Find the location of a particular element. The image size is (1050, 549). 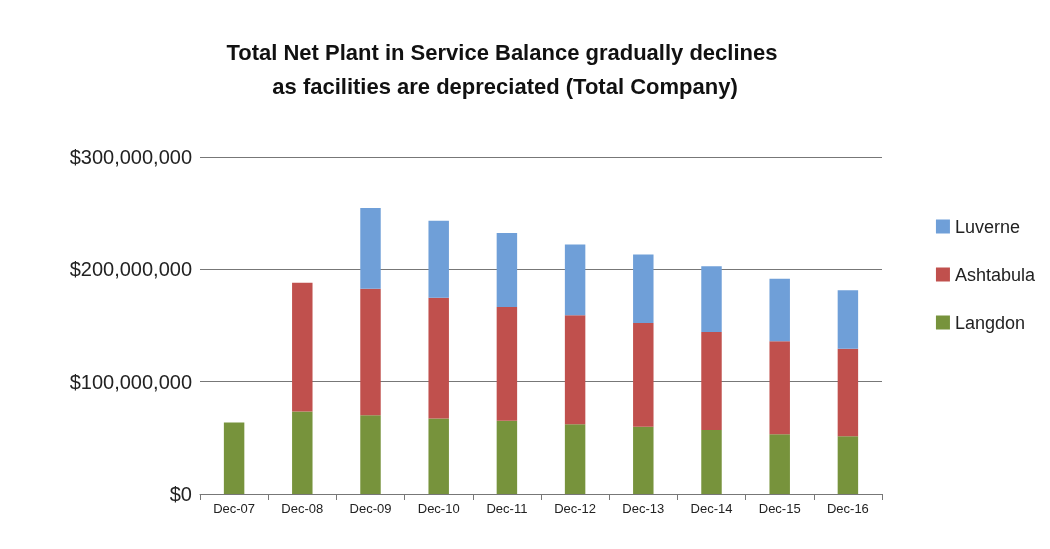

legend-label: Luverne is located at coordinates (987, 226).